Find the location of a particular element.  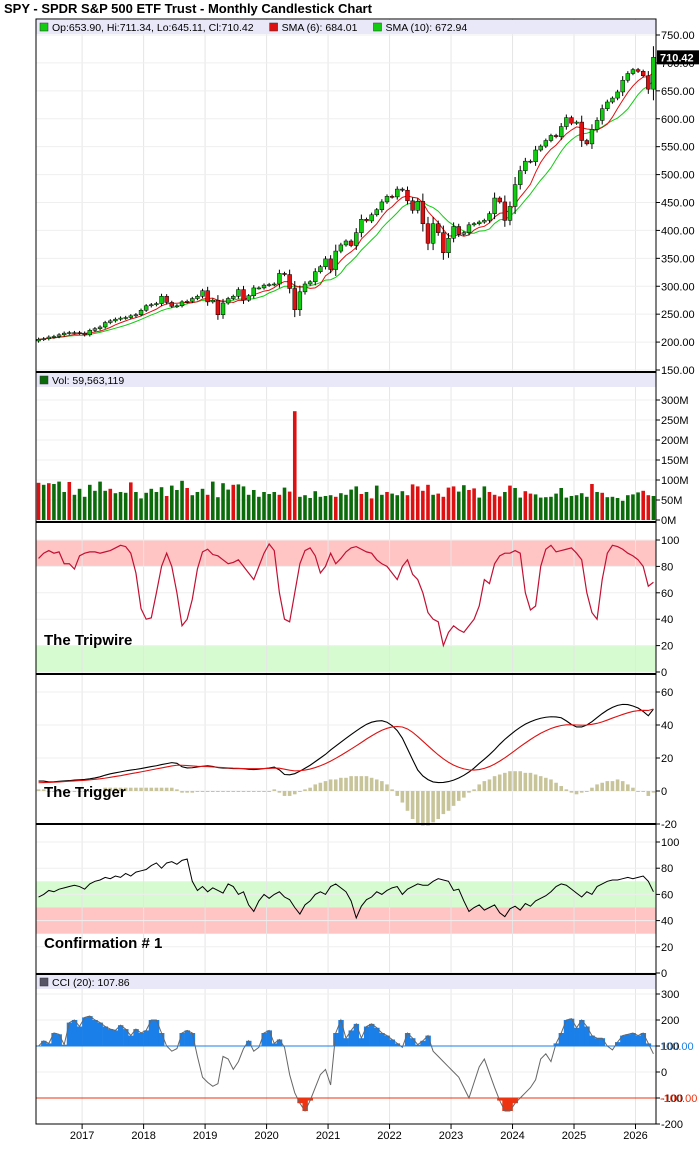

tripwire-panel: 100 80 60 40 20 0 The Tripwire is located at coordinates (357, 600).